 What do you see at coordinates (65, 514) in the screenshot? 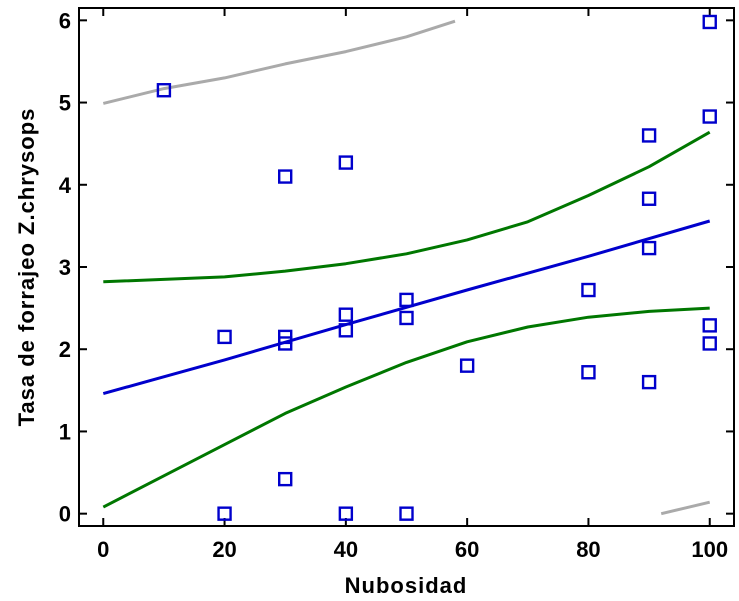
I see `y-tick-label: 0` at bounding box center [65, 514].